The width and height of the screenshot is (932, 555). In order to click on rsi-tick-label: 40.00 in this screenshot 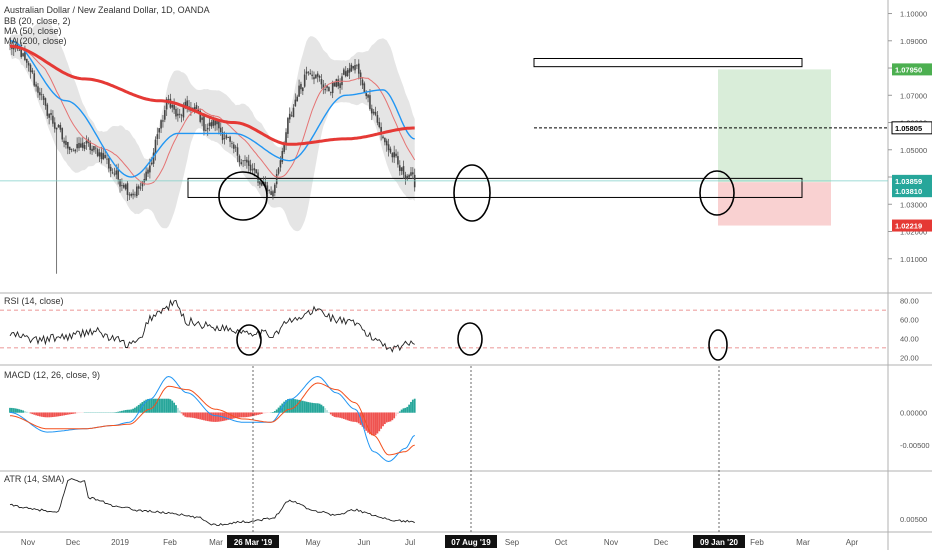, I will do `click(909, 338)`.